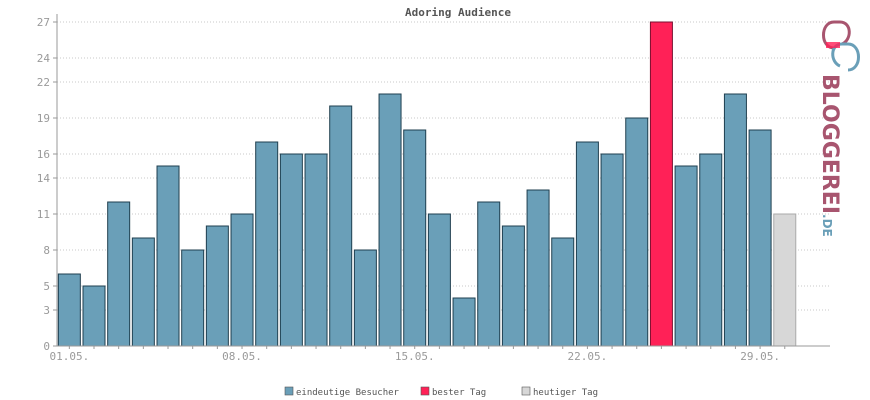 The image size is (870, 400). Describe the element at coordinates (785, 280) in the screenshot. I see `bar-today` at that location.